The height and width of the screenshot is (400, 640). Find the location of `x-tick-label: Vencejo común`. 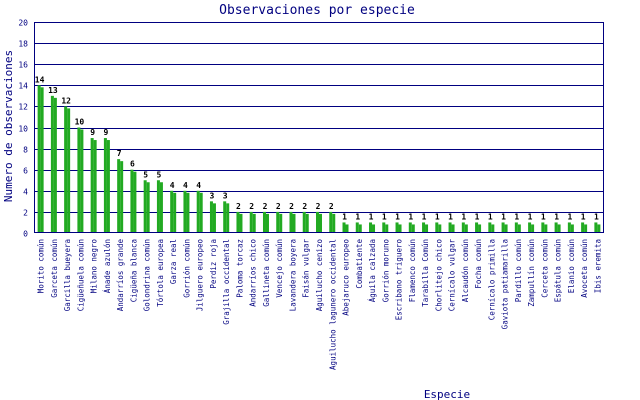

x-tick-label: Vencejo común is located at coordinates (279, 268).